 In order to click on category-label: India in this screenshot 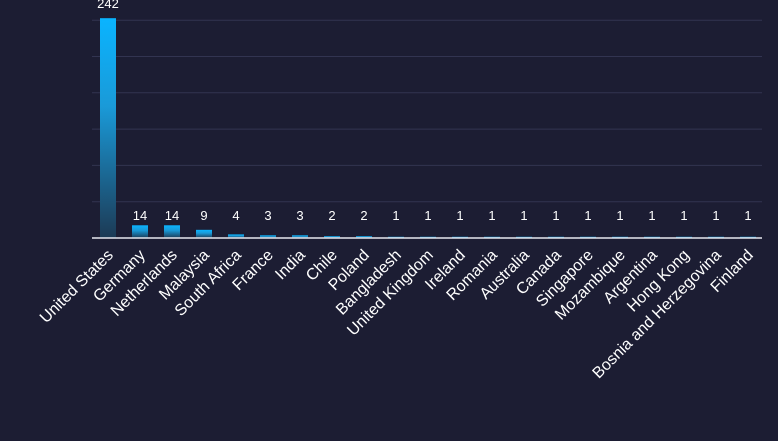, I will do `click(290, 265)`.